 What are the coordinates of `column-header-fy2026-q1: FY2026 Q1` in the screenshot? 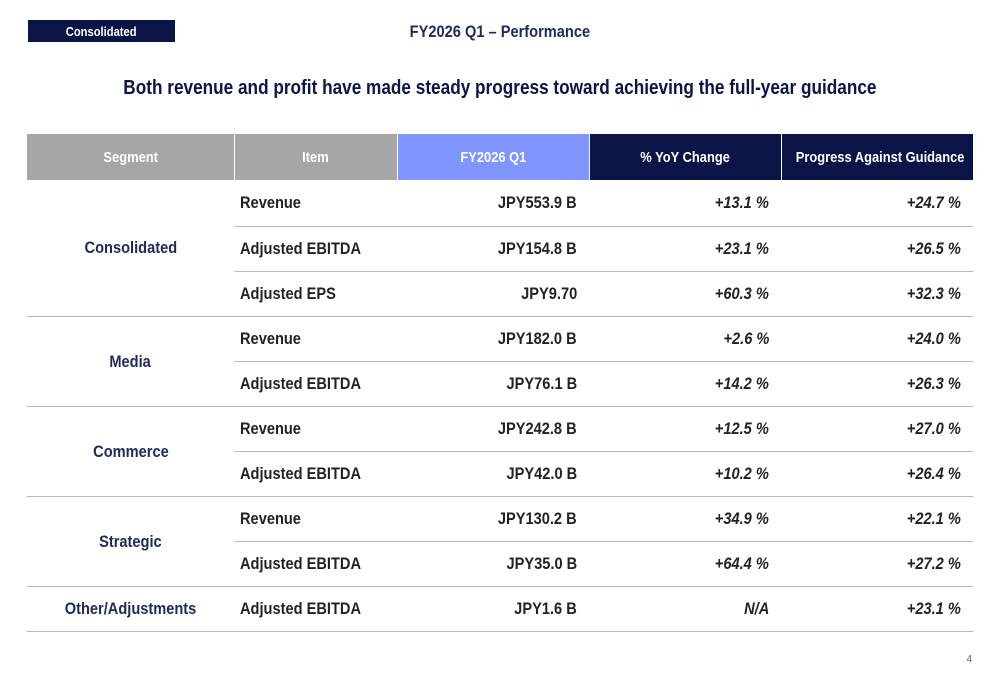 It's located at (492, 157).